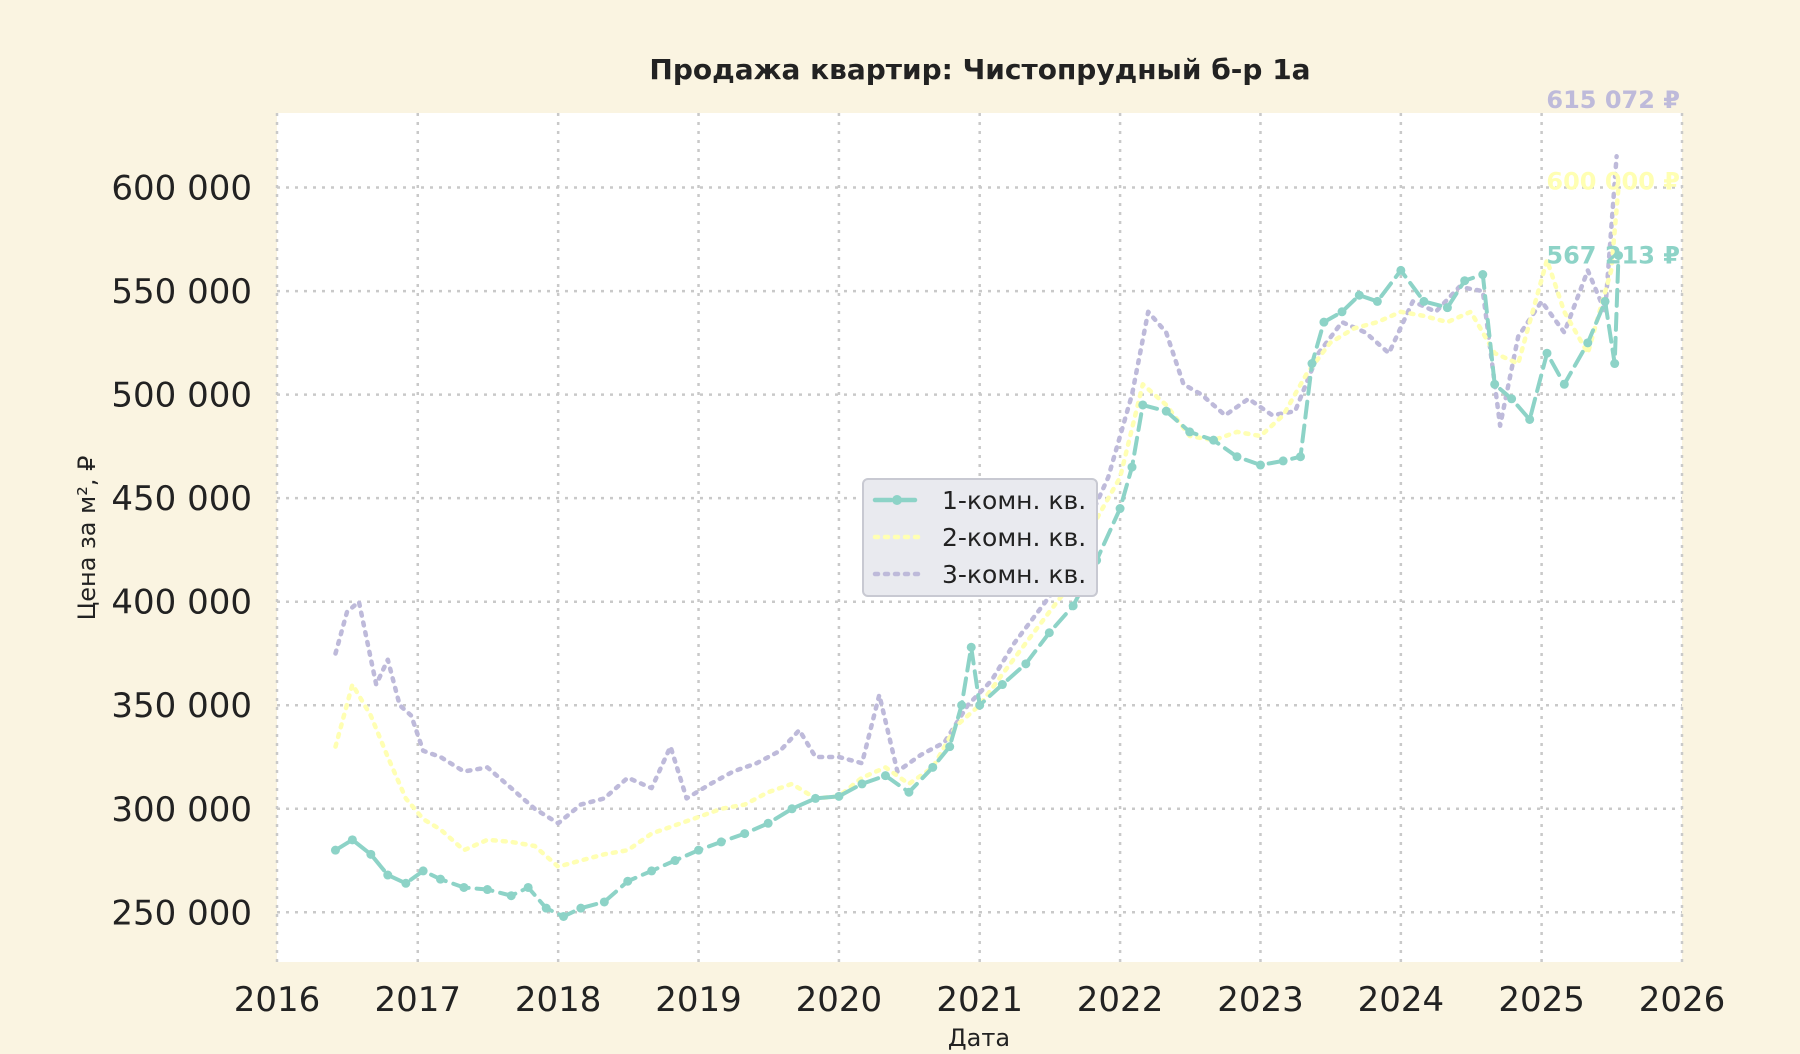 The height and width of the screenshot is (1054, 1800). What do you see at coordinates (181, 913) in the screenshot?
I see `y-tick-label: 250 000` at bounding box center [181, 913].